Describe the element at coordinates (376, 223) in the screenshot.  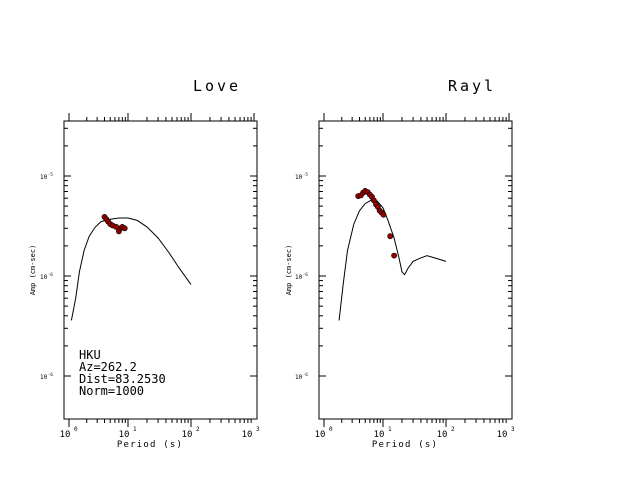
I see `rayleigh-observed-points` at that location.